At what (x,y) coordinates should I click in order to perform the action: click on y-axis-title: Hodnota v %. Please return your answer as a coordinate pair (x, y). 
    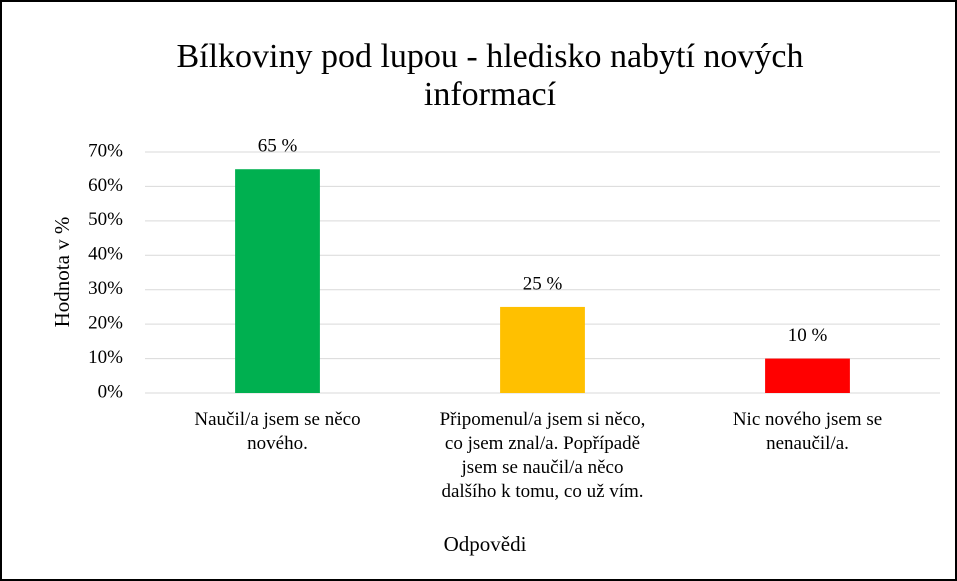
    Looking at the image, I should click on (62, 272).